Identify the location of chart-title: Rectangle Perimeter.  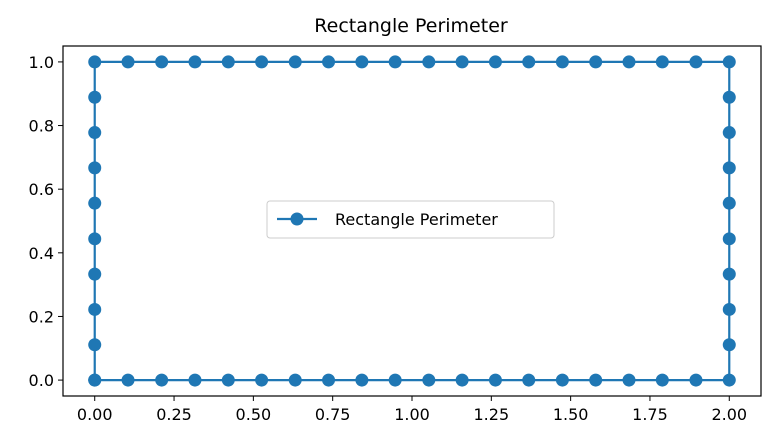
(411, 26).